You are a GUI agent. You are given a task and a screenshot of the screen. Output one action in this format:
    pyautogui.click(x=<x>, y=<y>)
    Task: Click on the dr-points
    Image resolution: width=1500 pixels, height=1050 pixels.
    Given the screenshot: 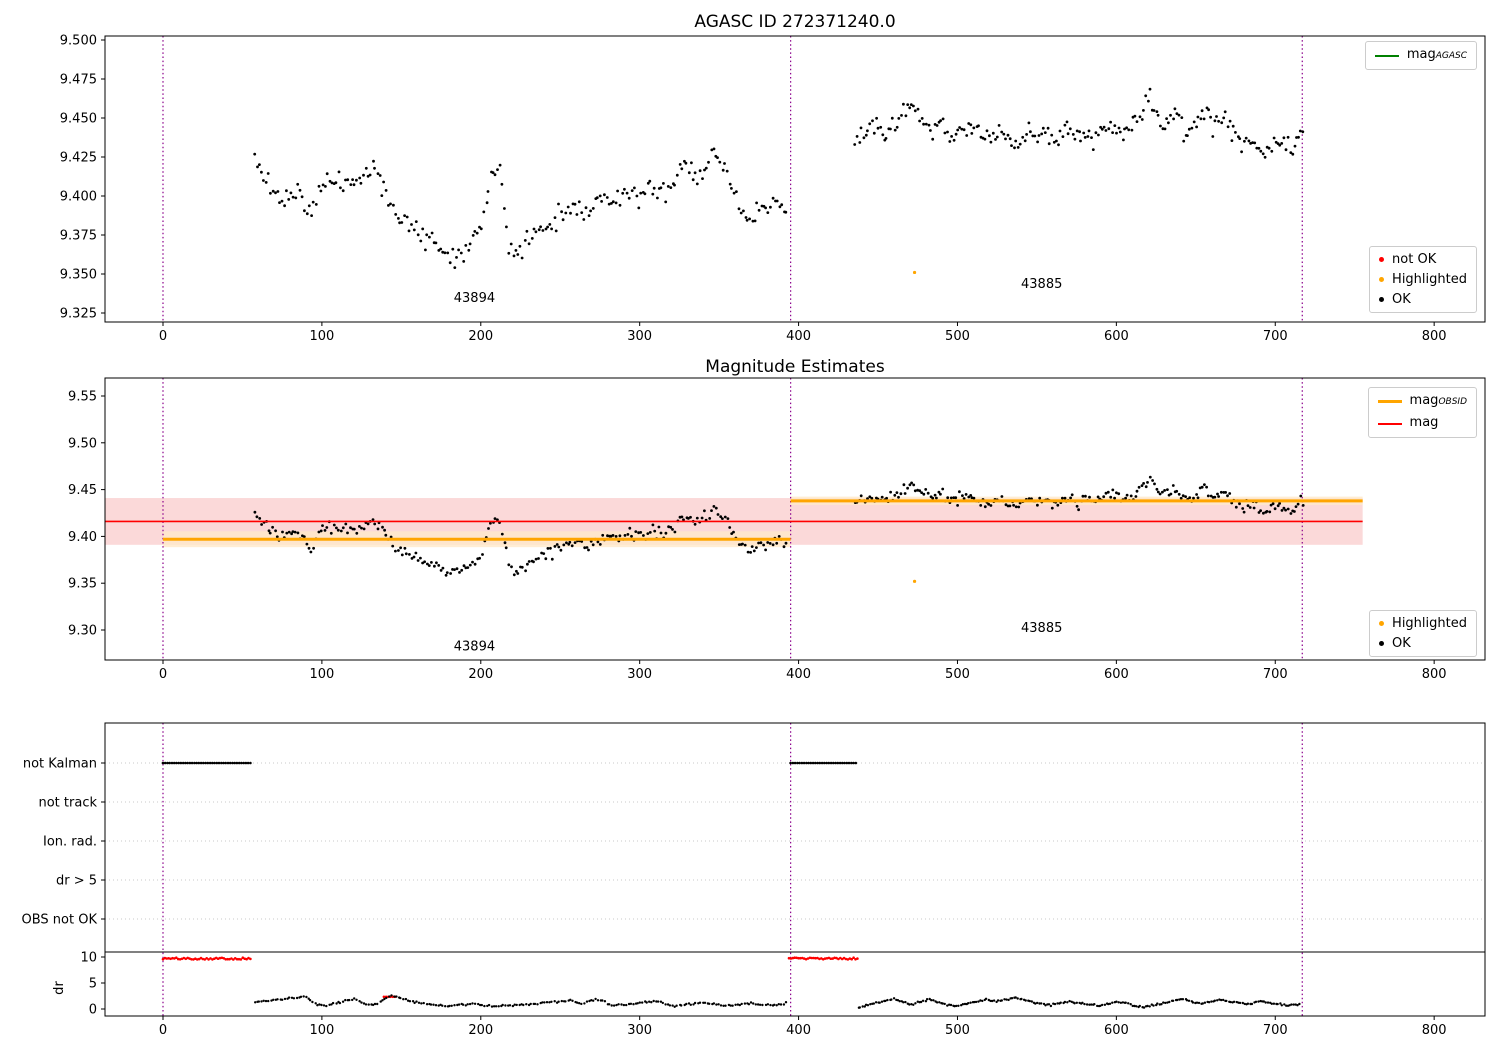 What is the action you would take?
    pyautogui.click(x=777, y=1001)
    